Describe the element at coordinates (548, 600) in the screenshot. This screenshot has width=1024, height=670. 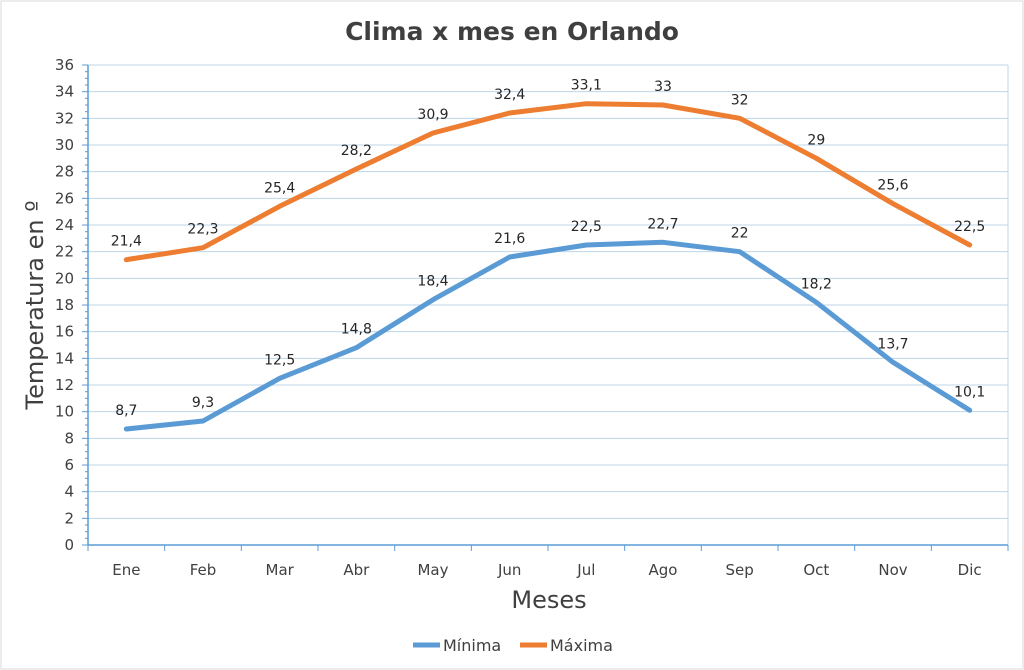
I see `x-axis-title: Meses` at that location.